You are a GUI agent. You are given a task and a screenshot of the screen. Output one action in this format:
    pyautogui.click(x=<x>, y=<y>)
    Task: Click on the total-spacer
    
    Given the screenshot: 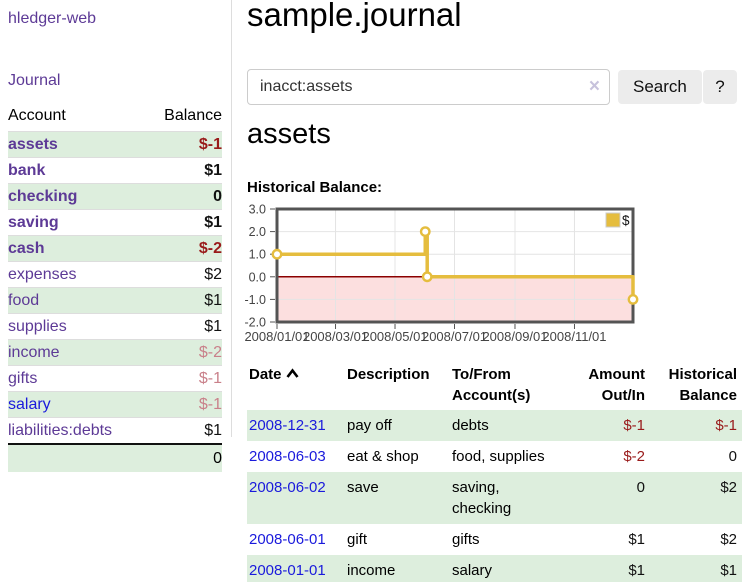 What is the action you would take?
    pyautogui.click(x=77, y=457)
    